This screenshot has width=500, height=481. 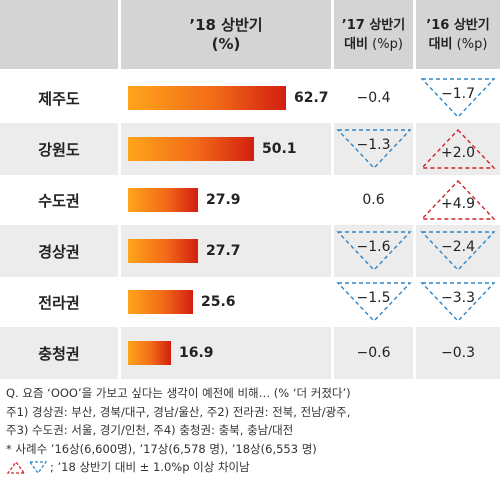 I want to click on table-row: 강원도 50.1 −1.3 +2.0, so click(x=250, y=149).